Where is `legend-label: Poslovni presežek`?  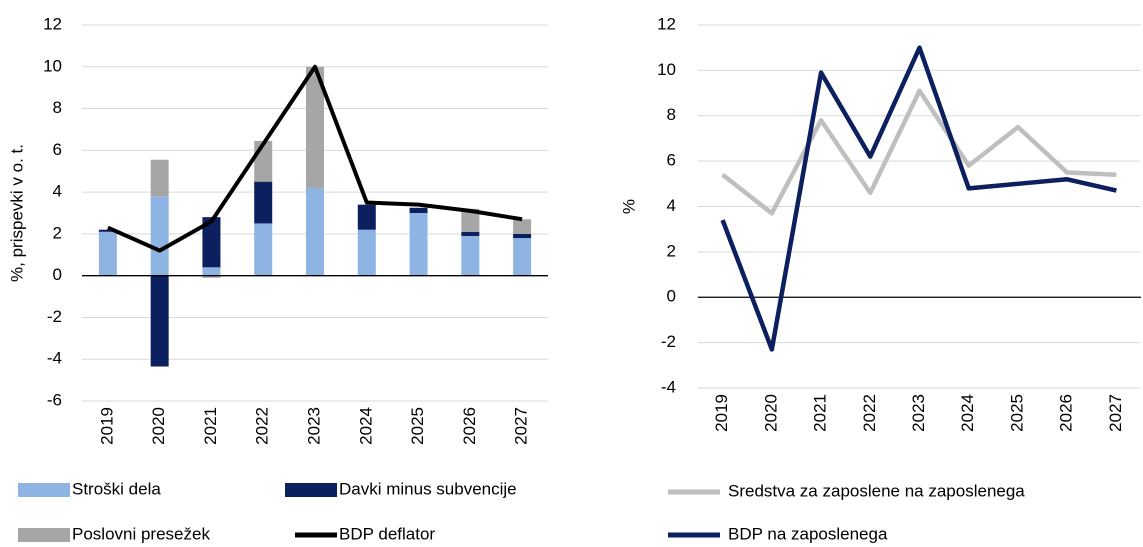 legend-label: Poslovni presežek is located at coordinates (141, 533).